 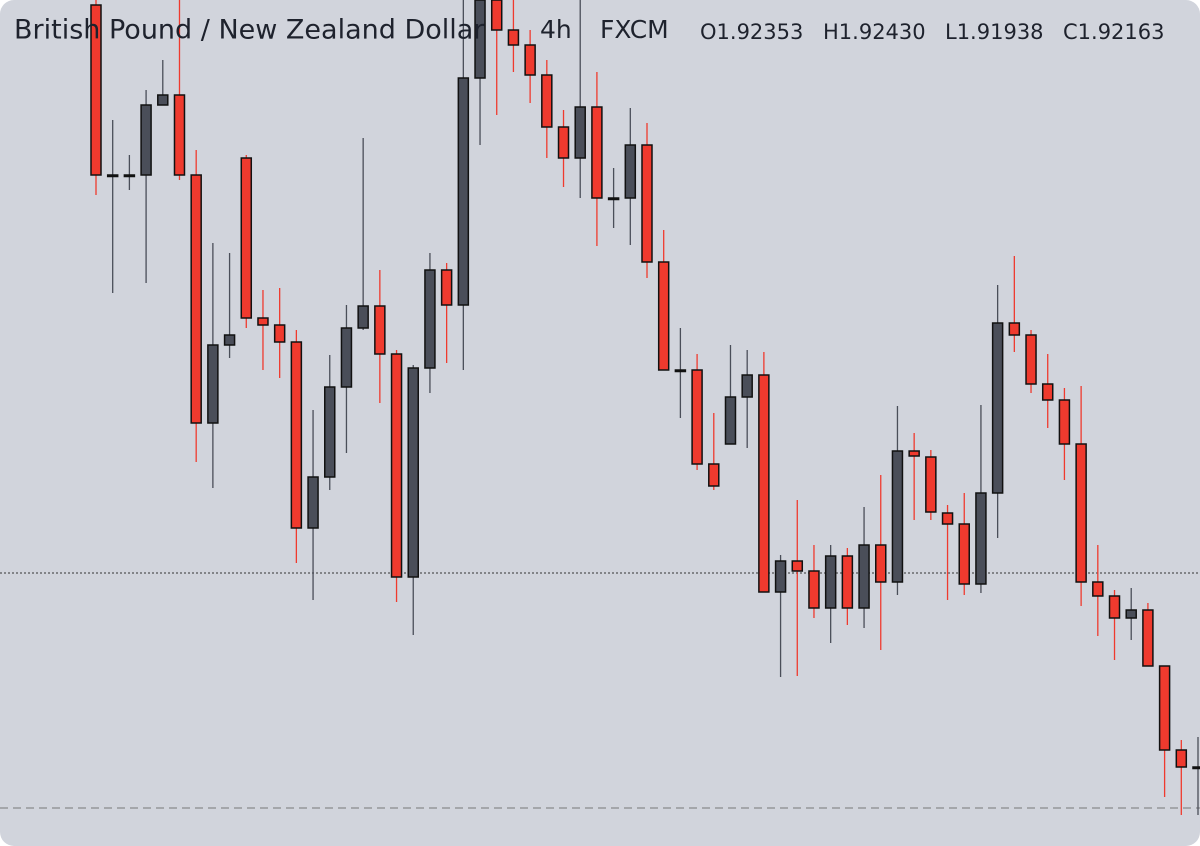 I want to click on ohlc-open: O1.92353, so click(x=751, y=32).